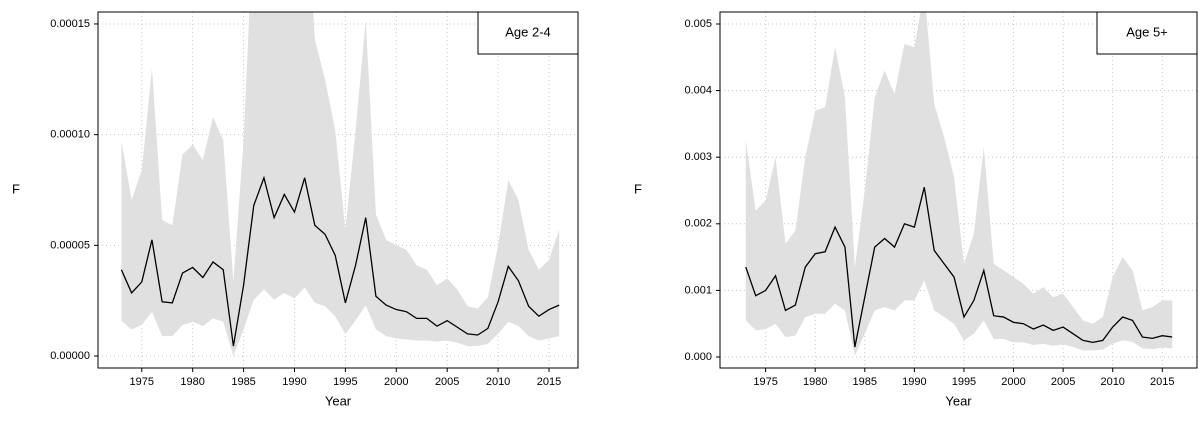  Describe the element at coordinates (70, 356) in the screenshot. I see `y-tick-label: 0.00000` at that location.